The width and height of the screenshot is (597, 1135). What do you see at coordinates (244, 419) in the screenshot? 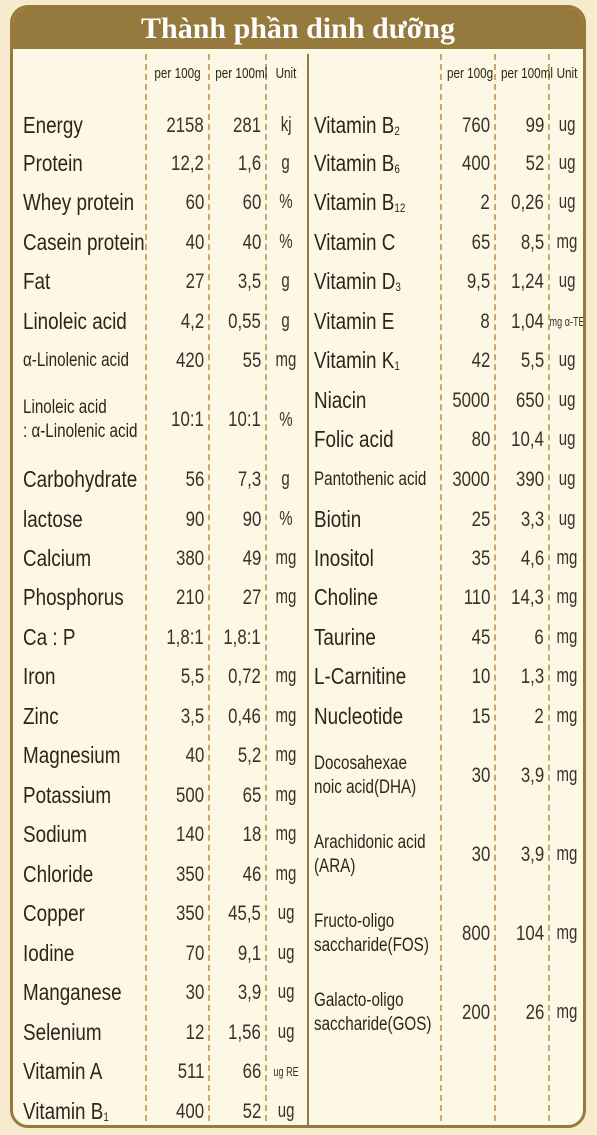
I see `value-per-100ml-text: 10:1` at bounding box center [244, 419].